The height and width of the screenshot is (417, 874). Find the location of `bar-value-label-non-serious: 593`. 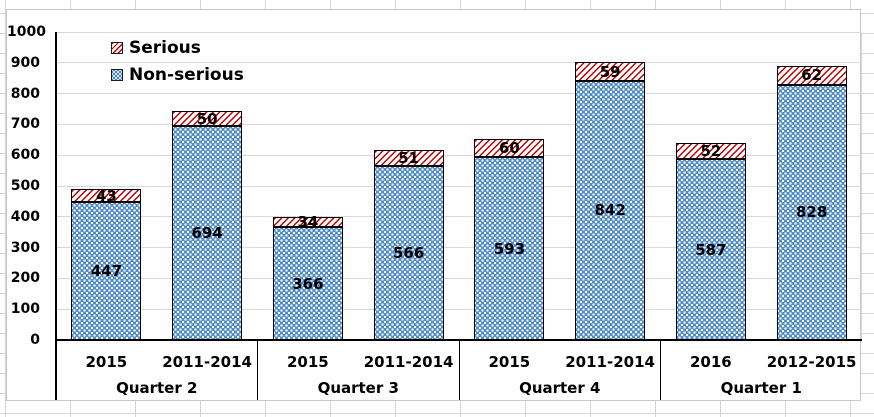

bar-value-label-non-serious: 593 is located at coordinates (509, 248).